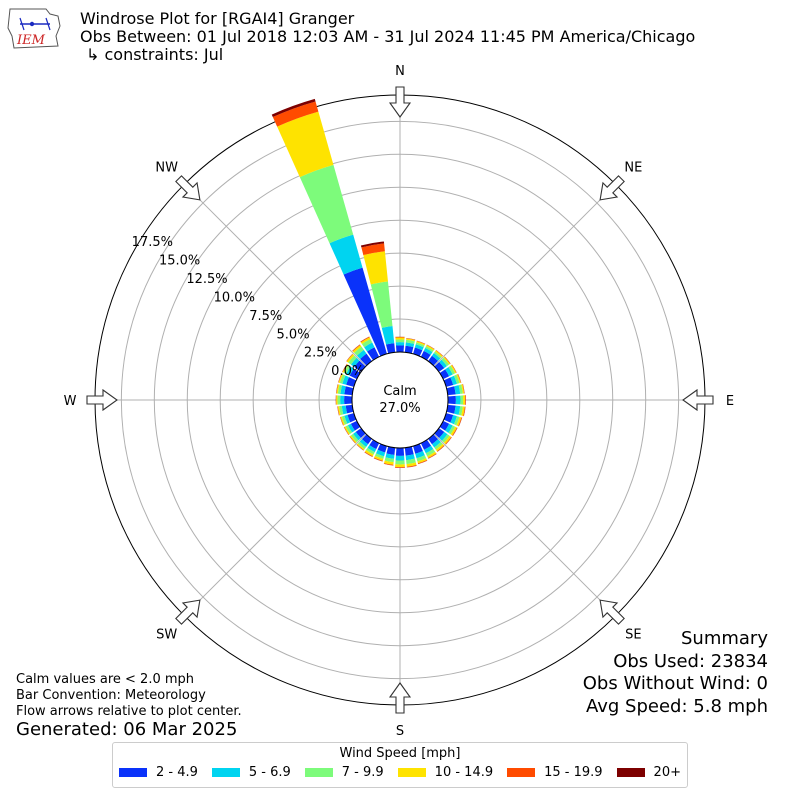 Image resolution: width=800 pixels, height=800 pixels. I want to click on legend-item: 2 - 4.9, so click(158, 772).